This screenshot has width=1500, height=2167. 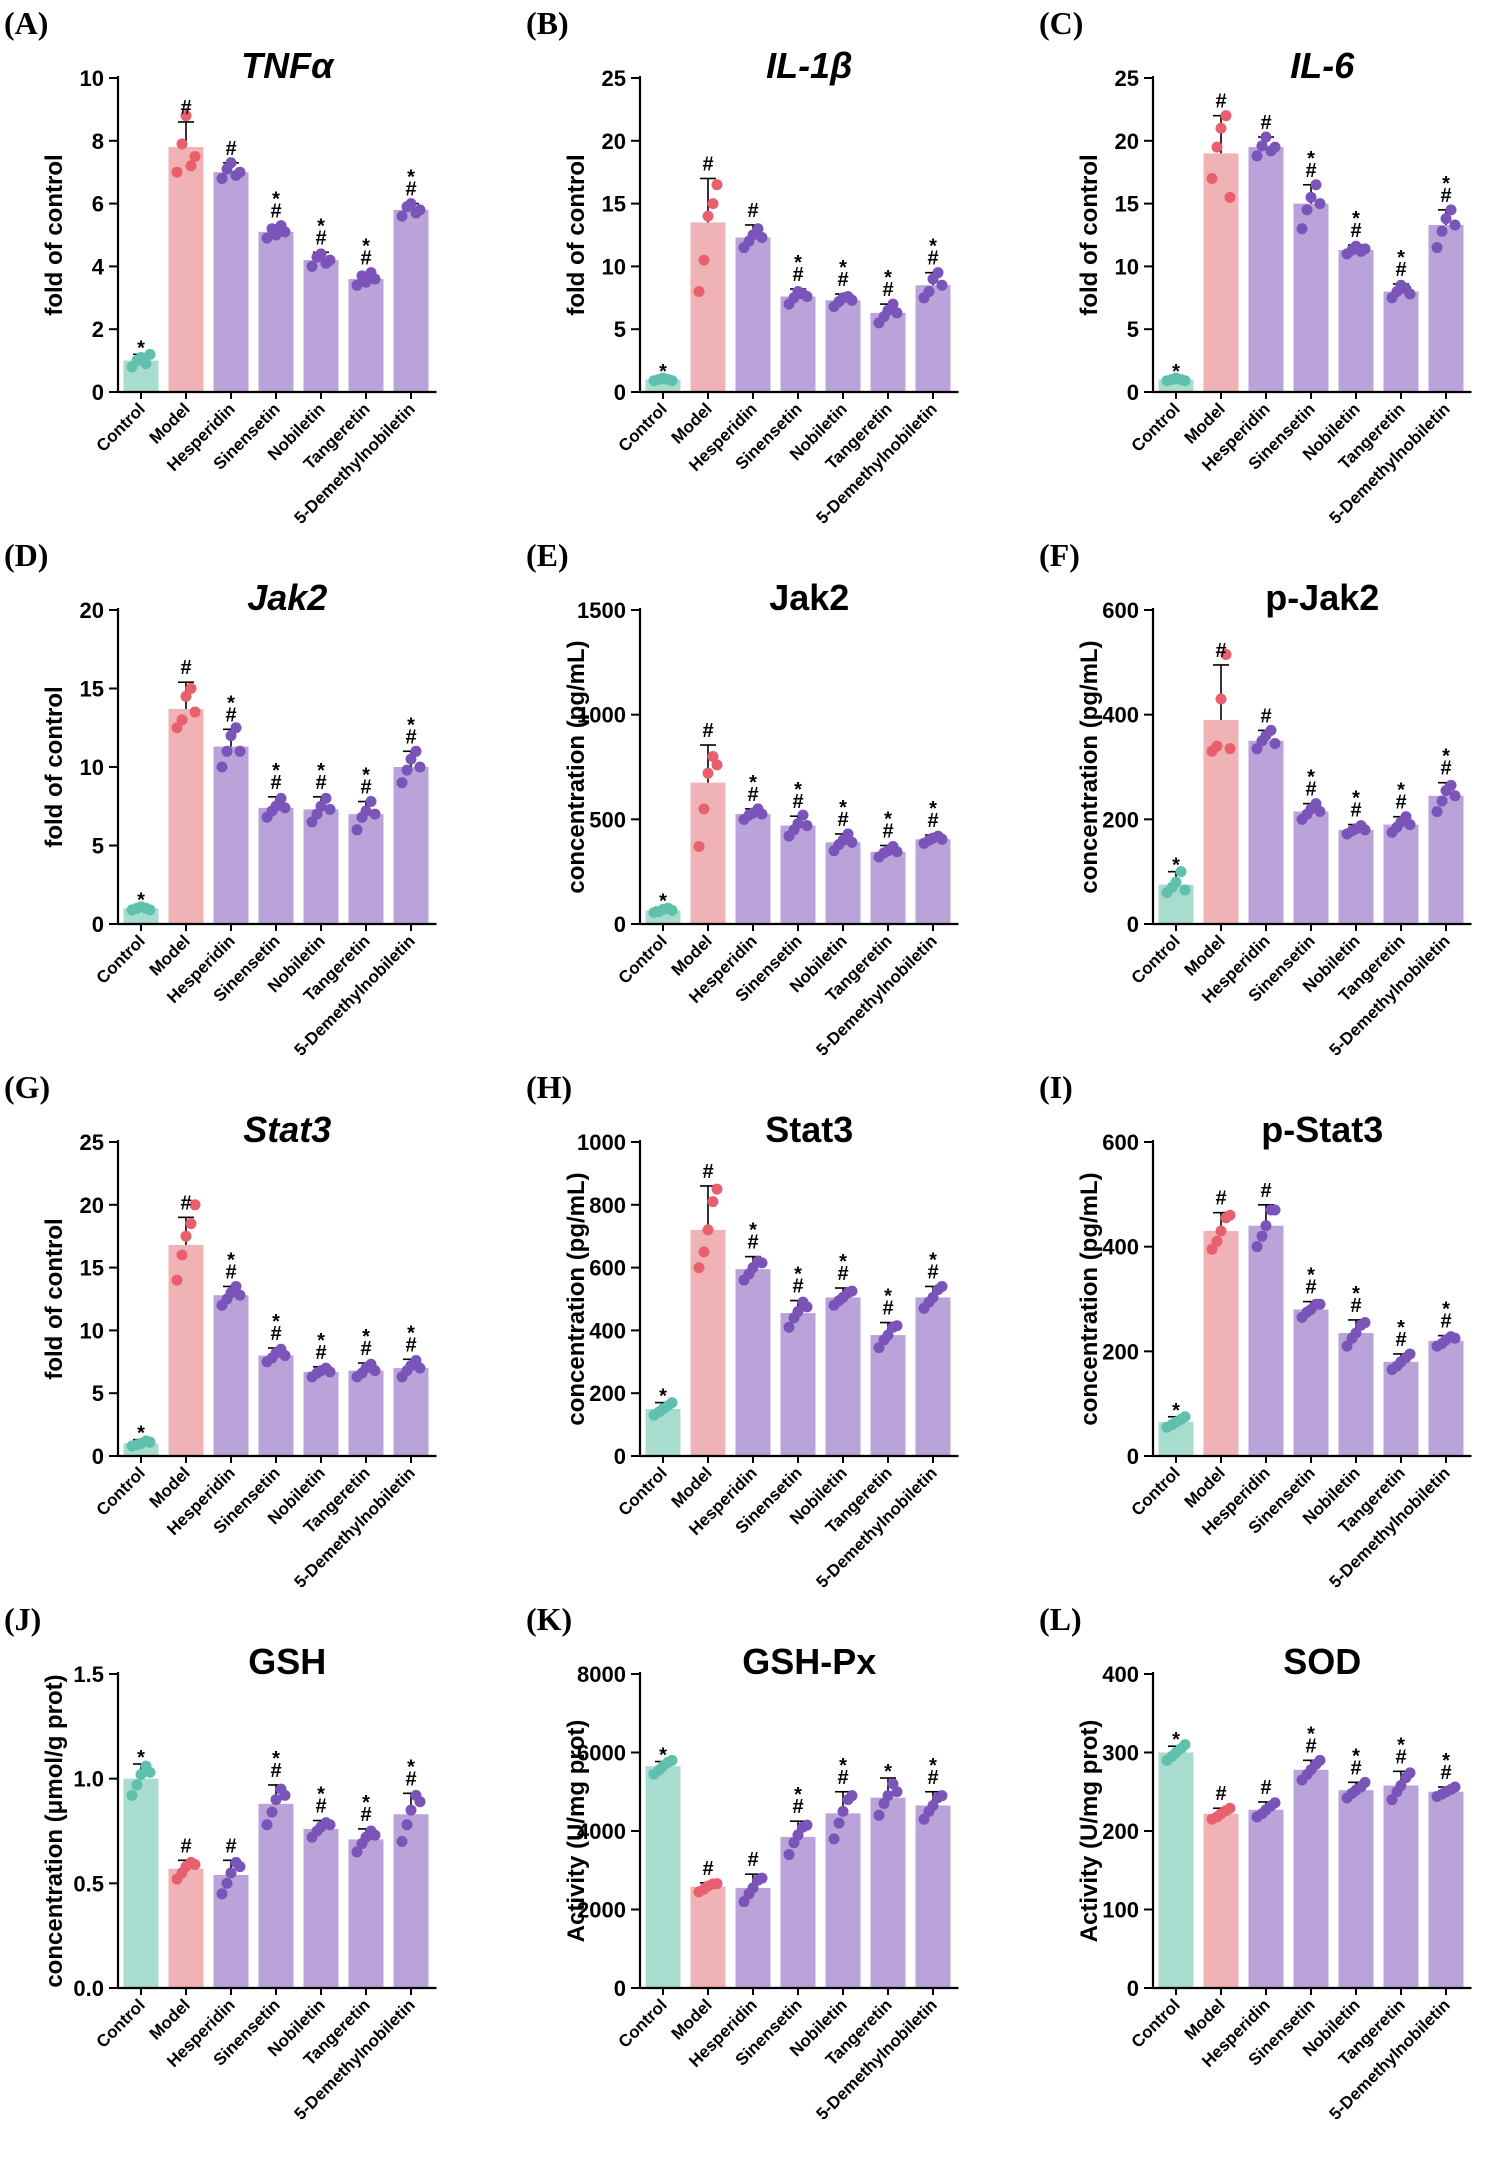 I want to click on y-tick-label: 8000, so click(x=601, y=1674).